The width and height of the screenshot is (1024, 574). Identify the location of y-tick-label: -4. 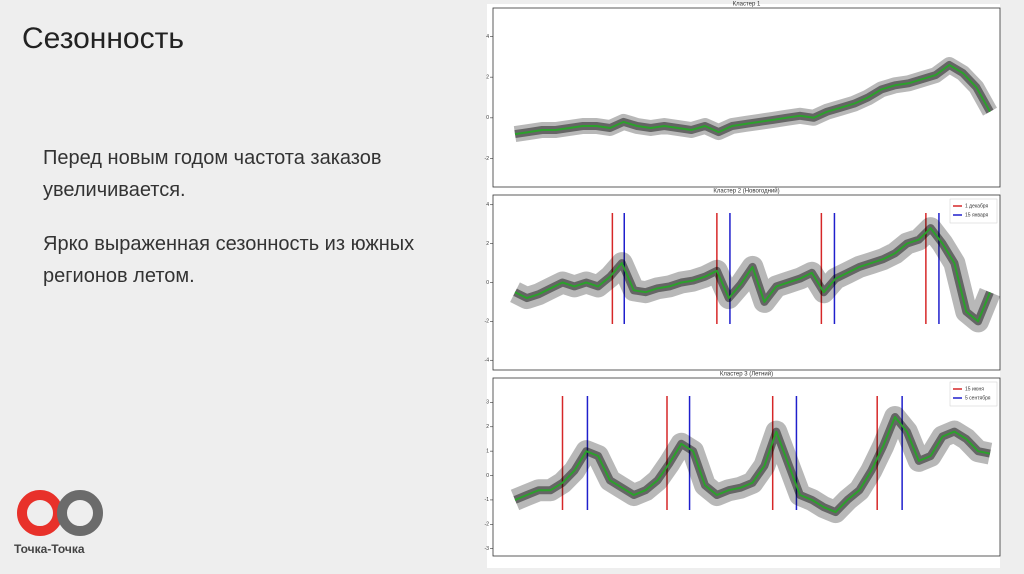
(487, 361).